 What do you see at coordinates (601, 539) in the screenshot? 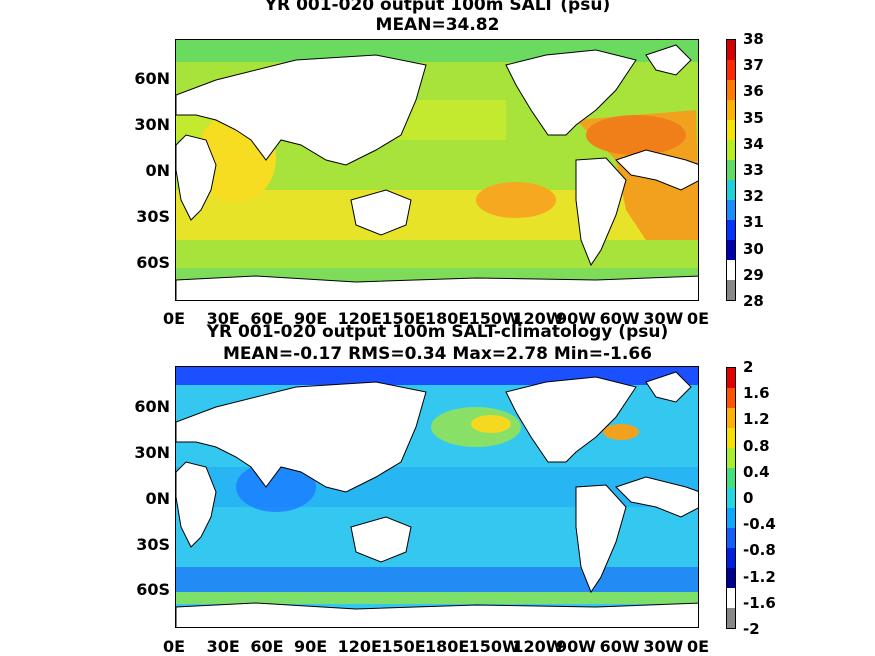
I see `bottom-south-america` at bounding box center [601, 539].